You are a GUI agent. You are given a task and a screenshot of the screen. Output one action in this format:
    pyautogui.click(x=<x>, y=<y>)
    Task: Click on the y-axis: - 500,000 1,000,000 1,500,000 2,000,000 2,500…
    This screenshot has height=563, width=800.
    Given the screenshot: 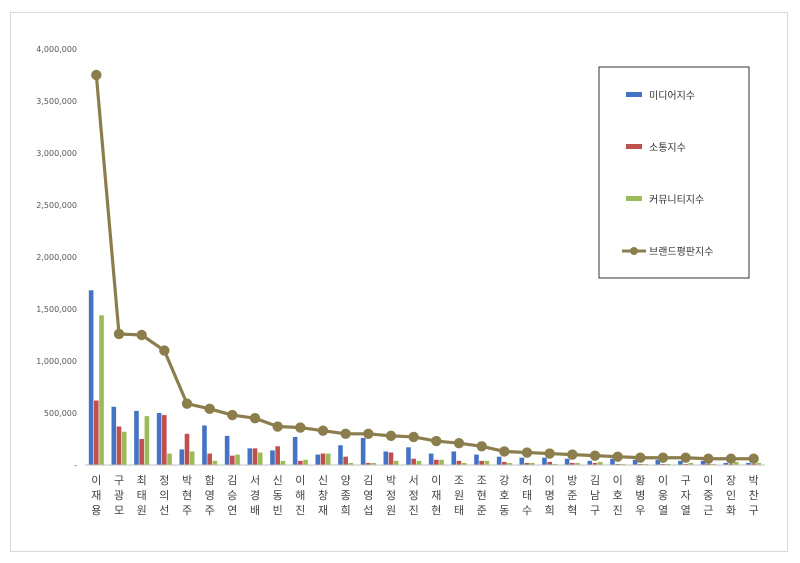 What is the action you would take?
    pyautogui.click(x=56, y=257)
    